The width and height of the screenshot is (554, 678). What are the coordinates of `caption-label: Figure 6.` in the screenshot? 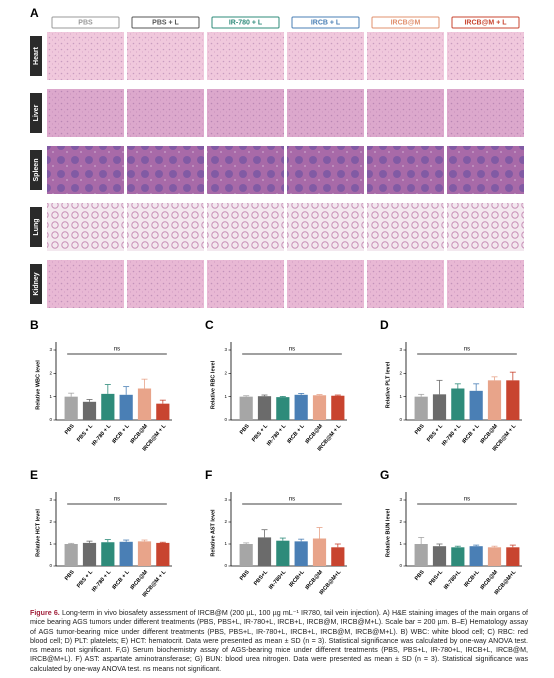 It's located at (45, 613).